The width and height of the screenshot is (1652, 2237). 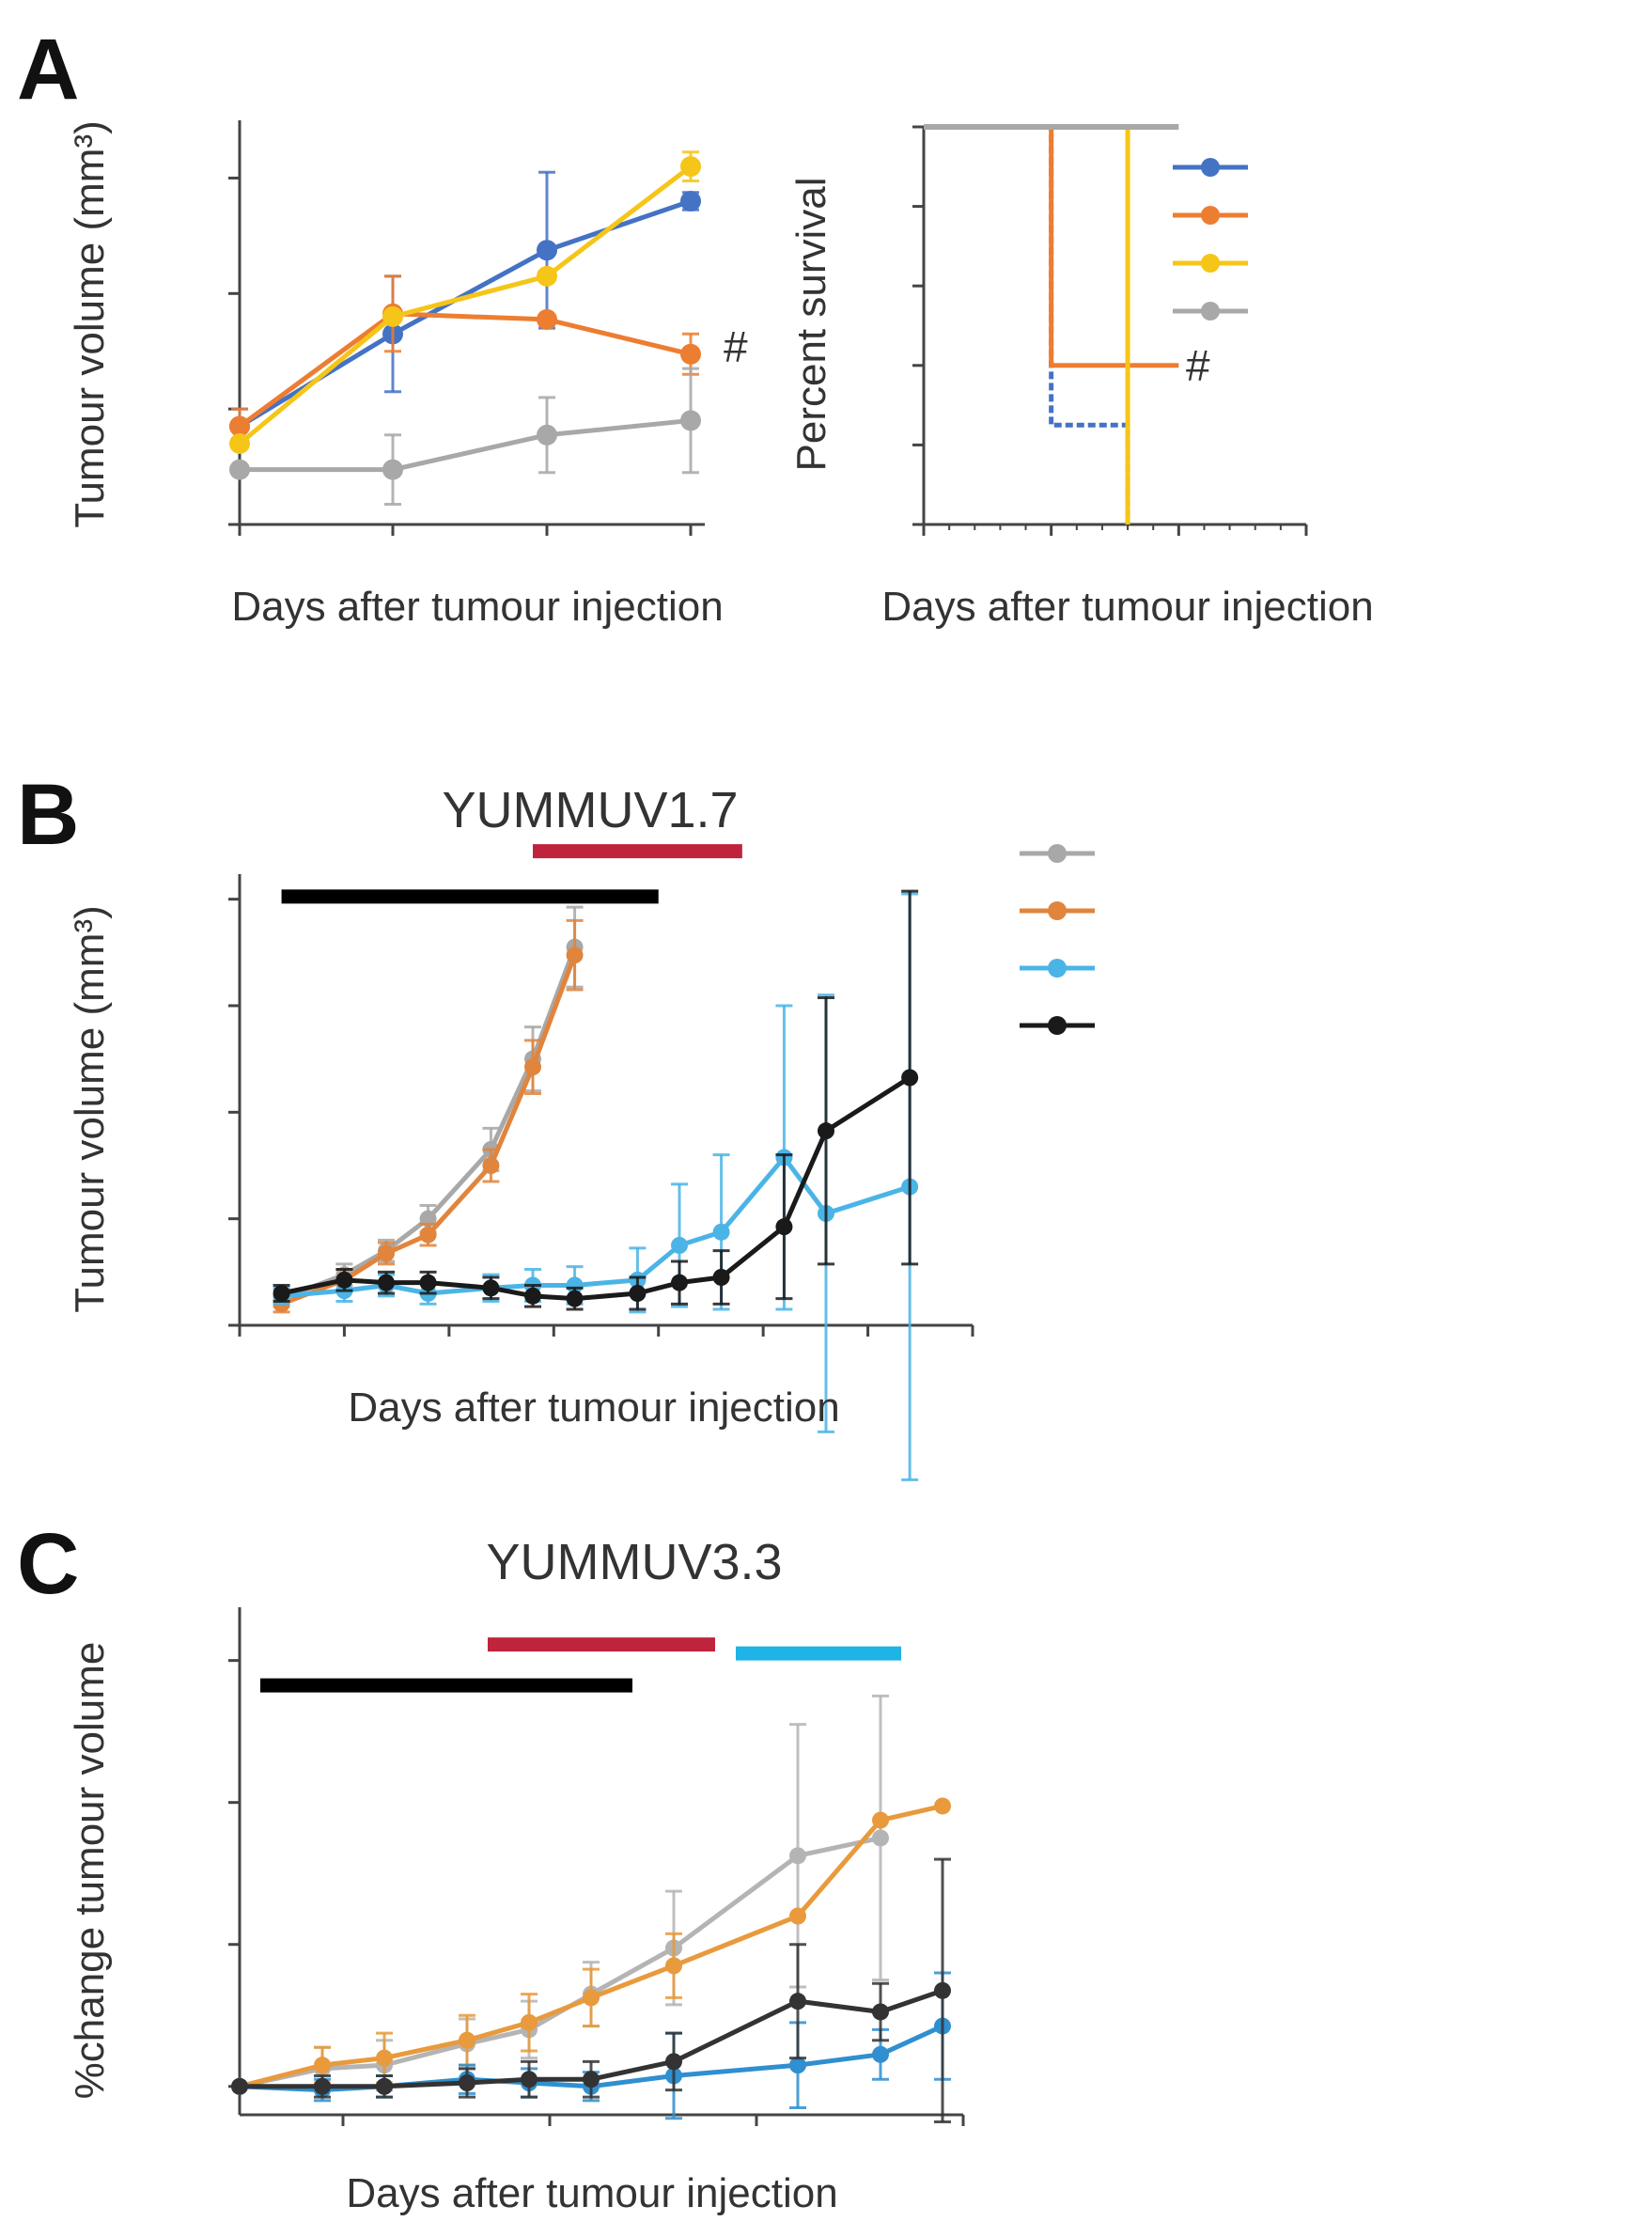 What do you see at coordinates (48, 1564) in the screenshot?
I see `panel-letter-c: C` at bounding box center [48, 1564].